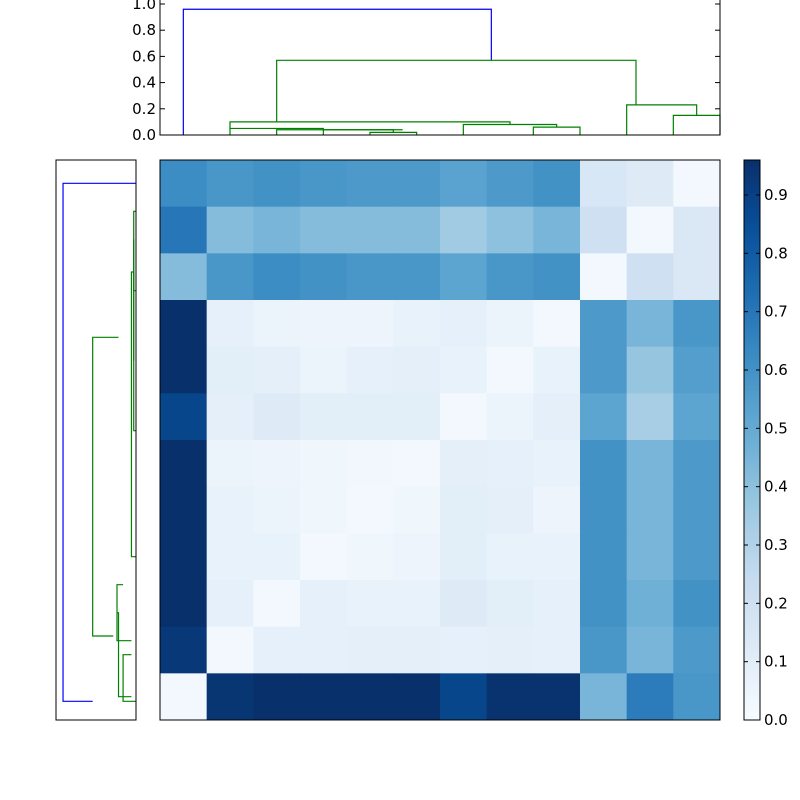 The image size is (800, 800). What do you see at coordinates (776, 195) in the screenshot?
I see `colorbar-tick-label: 0.9` at bounding box center [776, 195].